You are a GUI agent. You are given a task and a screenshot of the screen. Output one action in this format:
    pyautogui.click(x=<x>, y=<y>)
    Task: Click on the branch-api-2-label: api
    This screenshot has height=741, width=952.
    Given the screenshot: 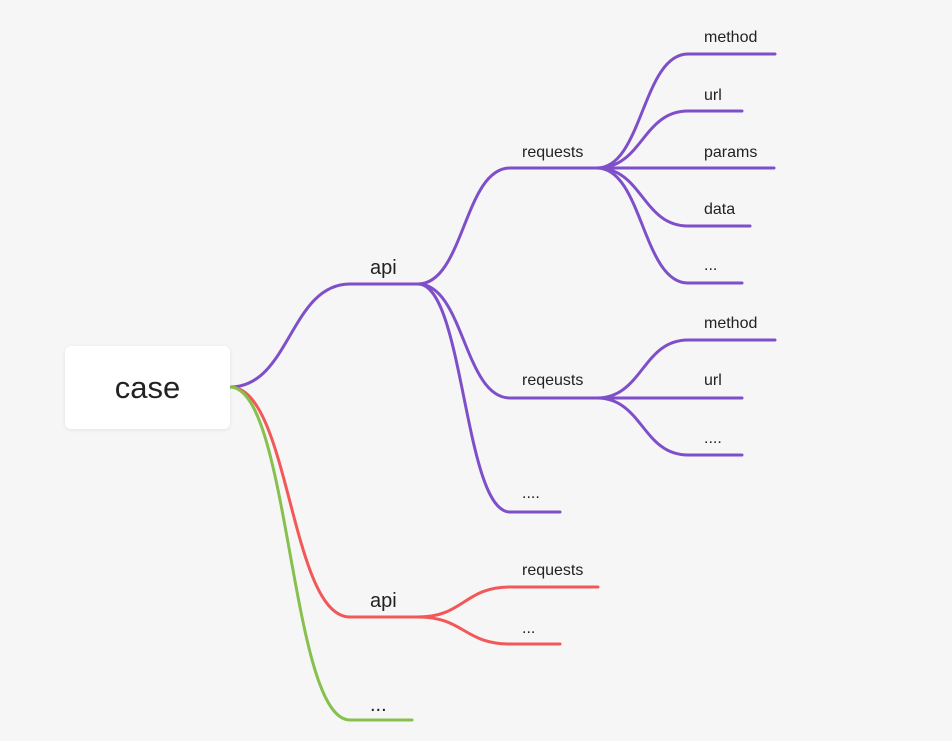 What is the action you would take?
    pyautogui.click(x=383, y=601)
    